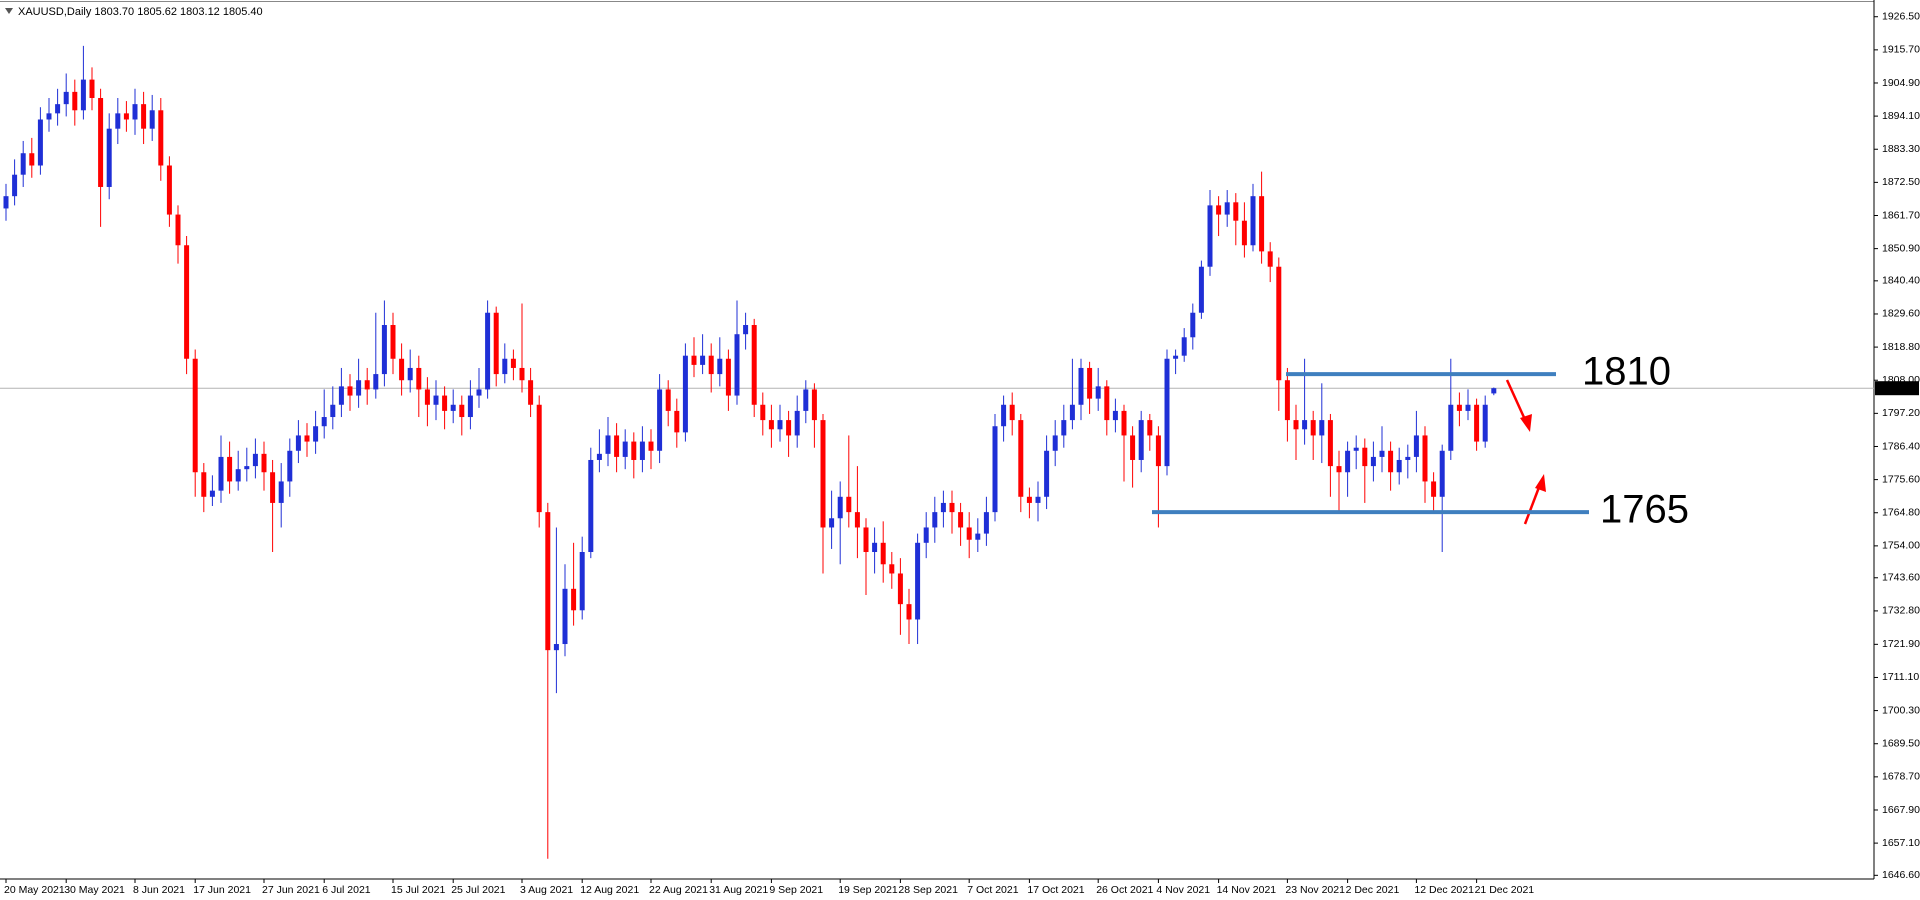 The height and width of the screenshot is (900, 1920). What do you see at coordinates (1540, 483) in the screenshot?
I see `arrow-up-head` at bounding box center [1540, 483].